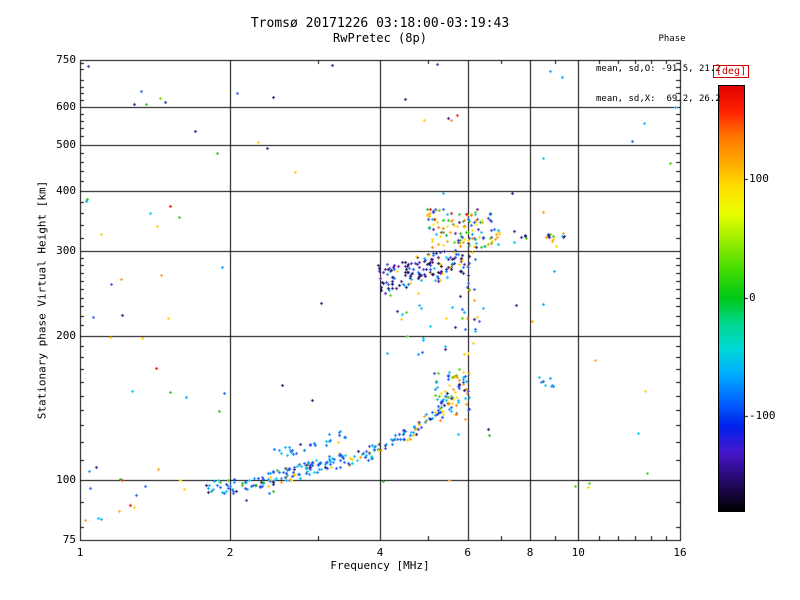 This screenshot has width=800, height=600. I want to click on y-tick-label: 400, so click(66, 191).